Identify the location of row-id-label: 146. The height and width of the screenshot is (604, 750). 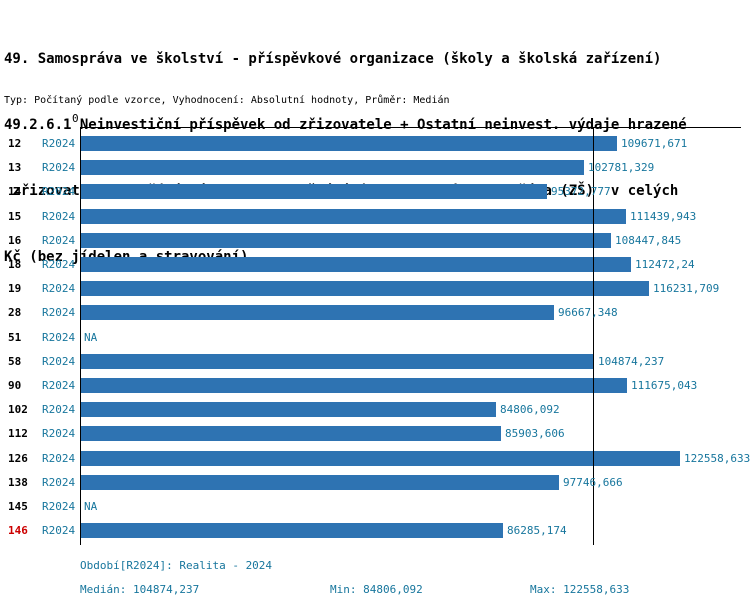
(18, 531).